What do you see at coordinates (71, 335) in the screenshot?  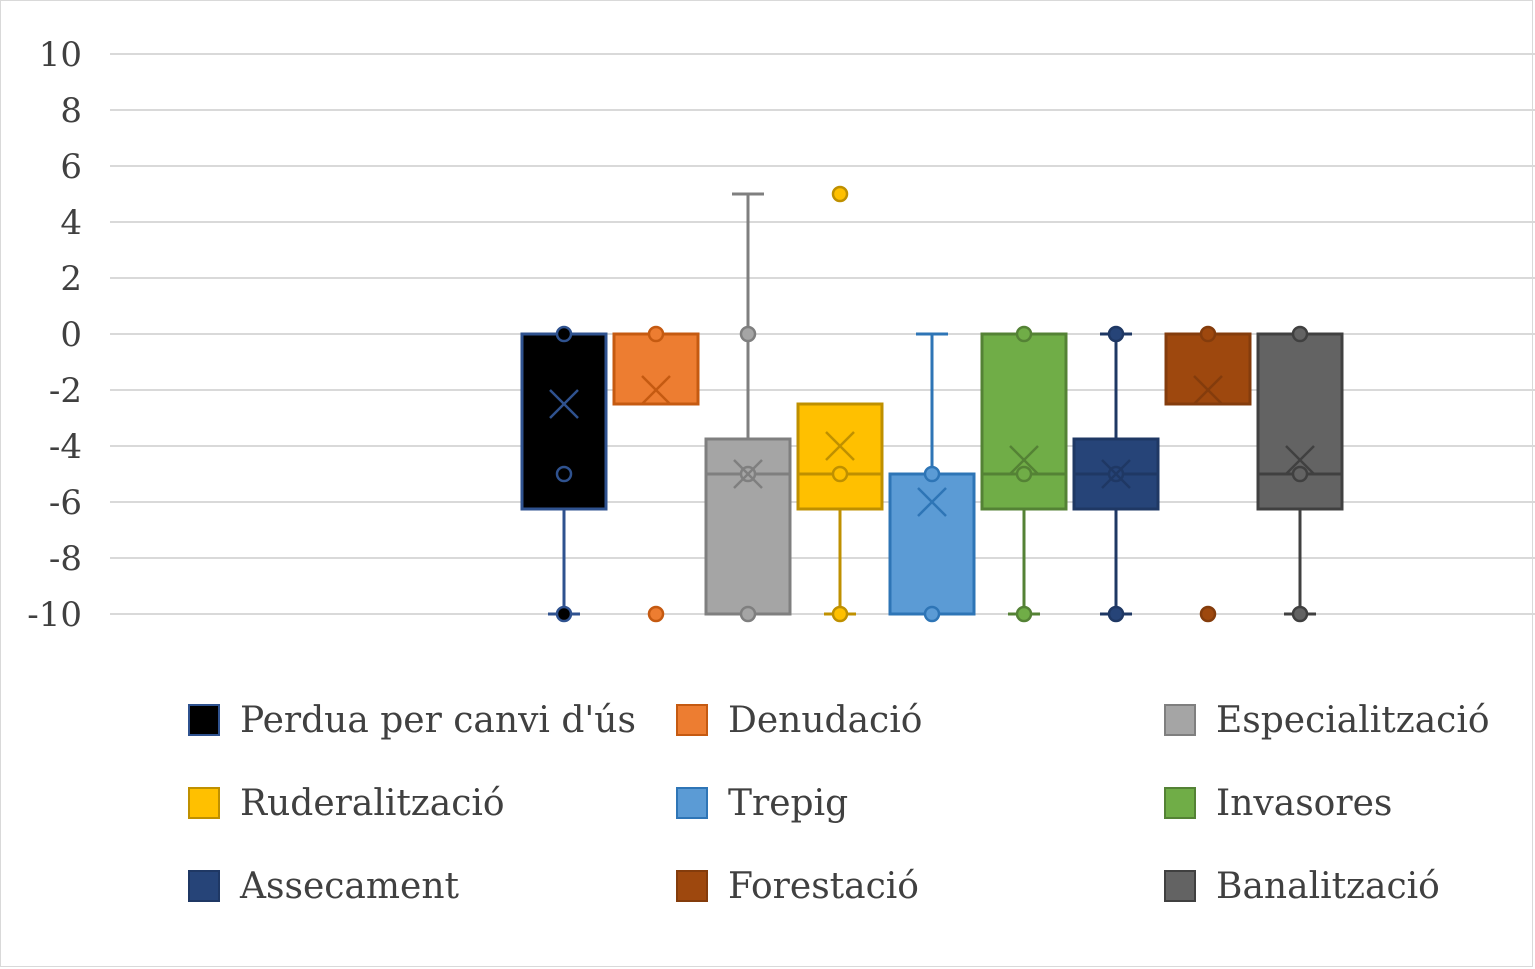 I see `y-tick-label: 0` at bounding box center [71, 335].